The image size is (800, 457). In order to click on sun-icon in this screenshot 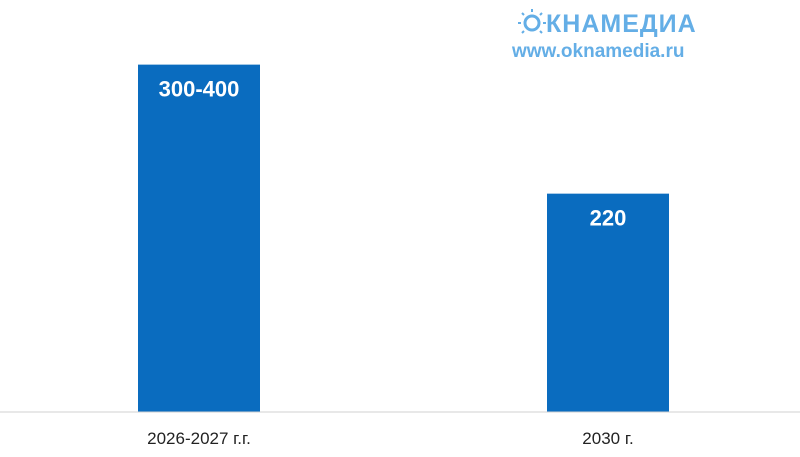, I will do `click(532, 21)`.